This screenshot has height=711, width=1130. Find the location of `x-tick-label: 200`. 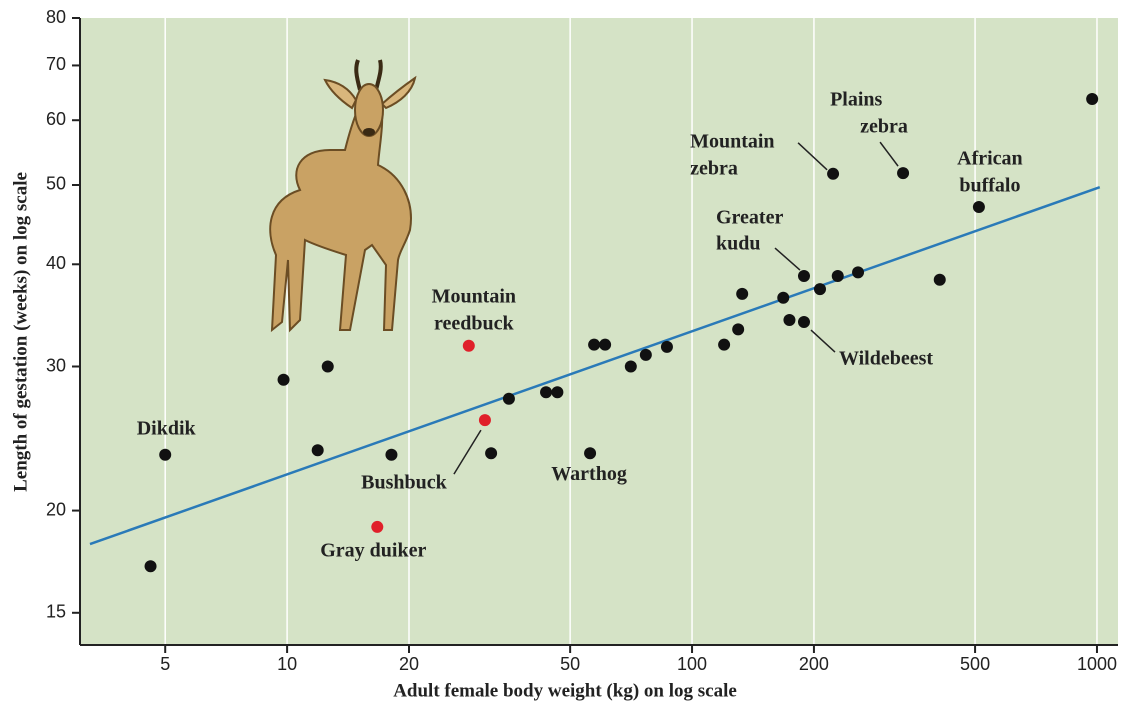

x-tick-label: 200 is located at coordinates (814, 664).